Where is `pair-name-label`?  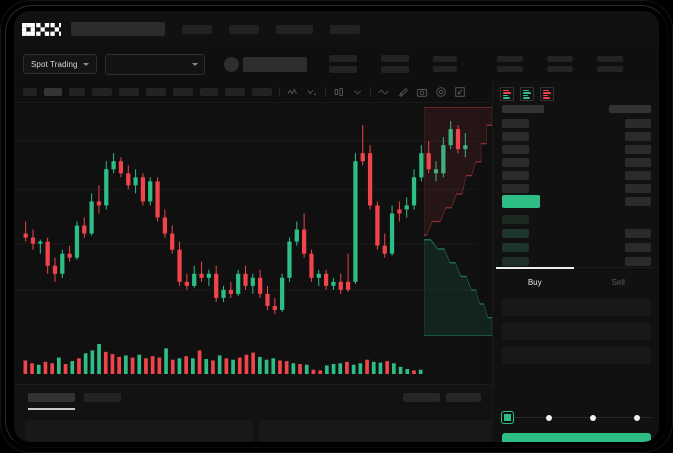
pair-name-label is located at coordinates (274, 64).